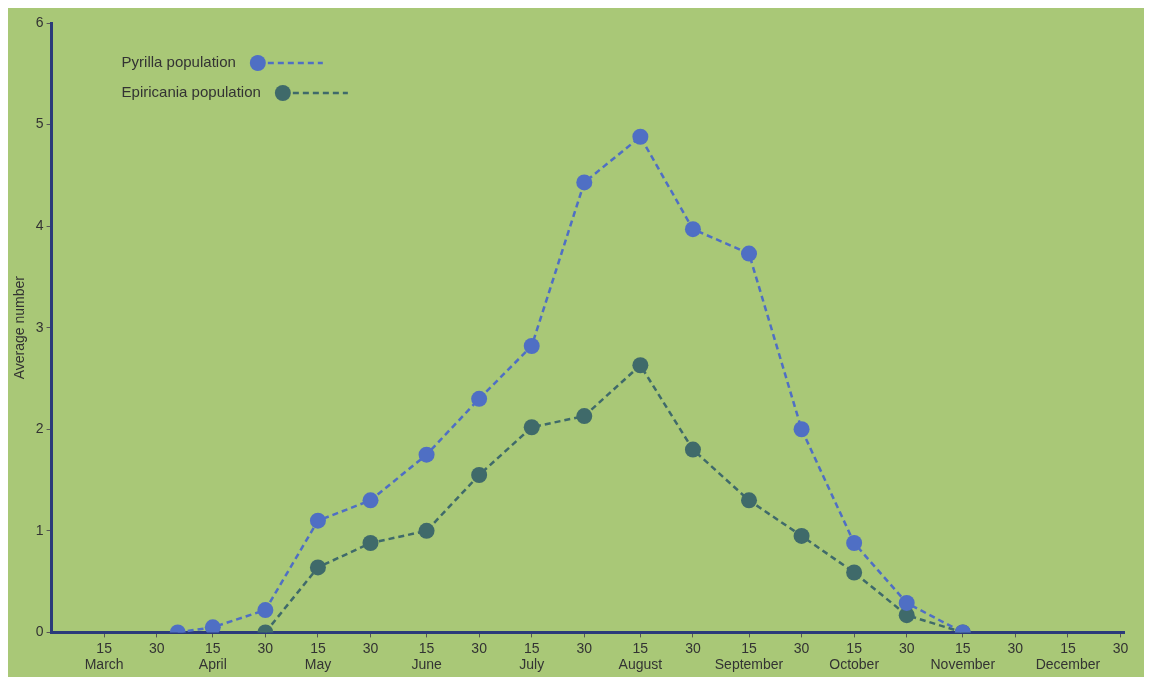 The height and width of the screenshot is (685, 1152). What do you see at coordinates (212, 656) in the screenshot?
I see `x-tick-label: 15 April` at bounding box center [212, 656].